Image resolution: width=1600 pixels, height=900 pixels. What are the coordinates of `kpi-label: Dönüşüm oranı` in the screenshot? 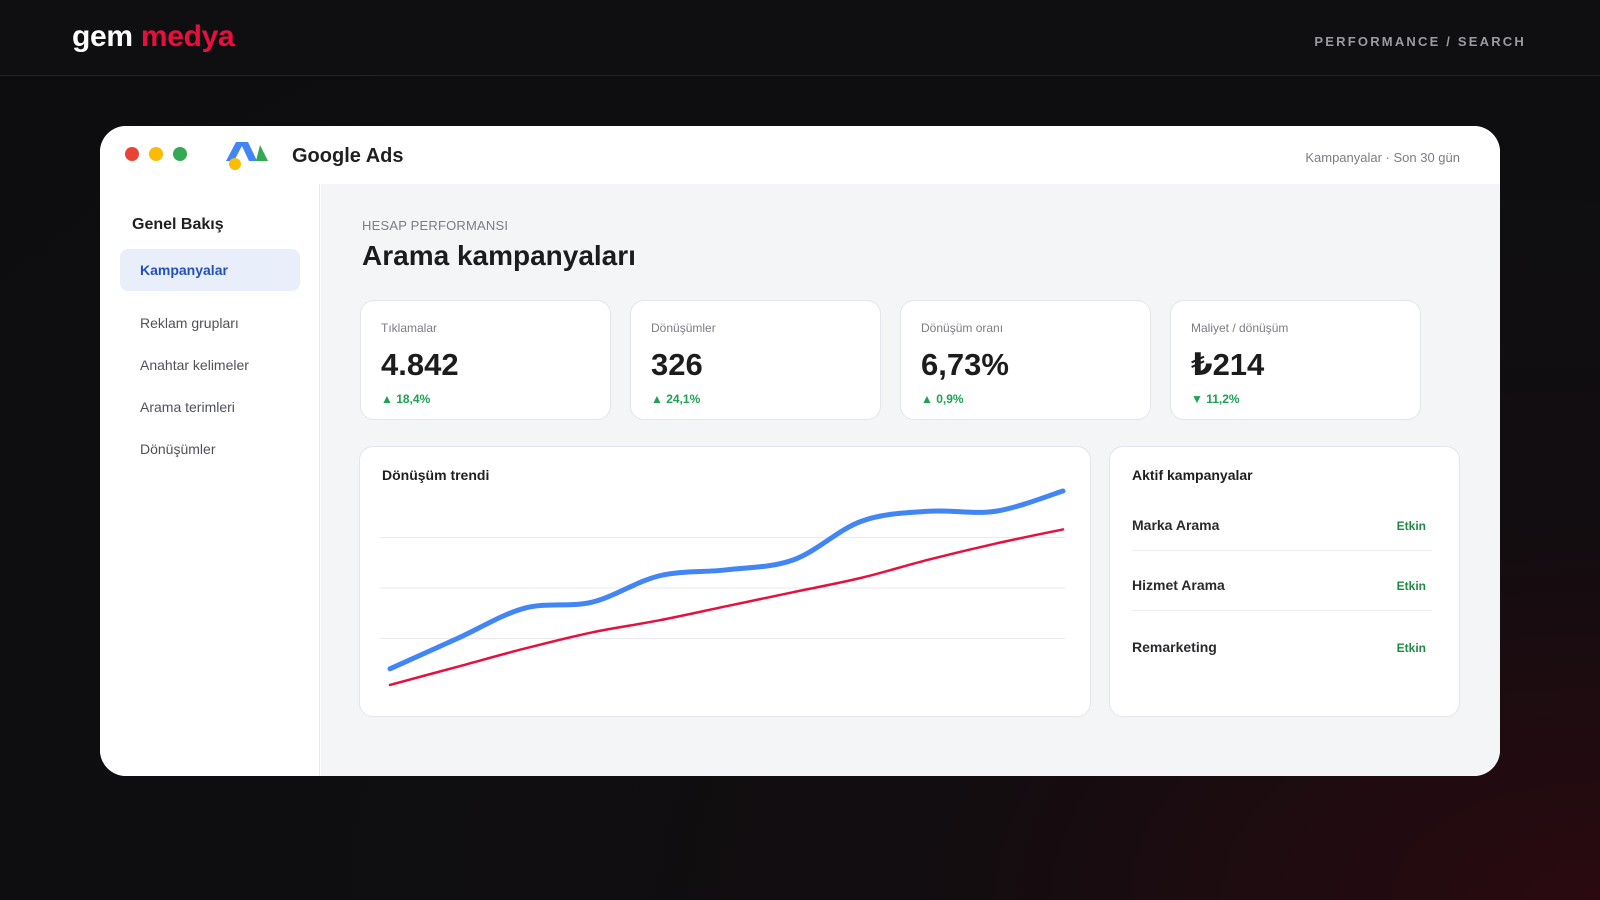 It's located at (962, 328).